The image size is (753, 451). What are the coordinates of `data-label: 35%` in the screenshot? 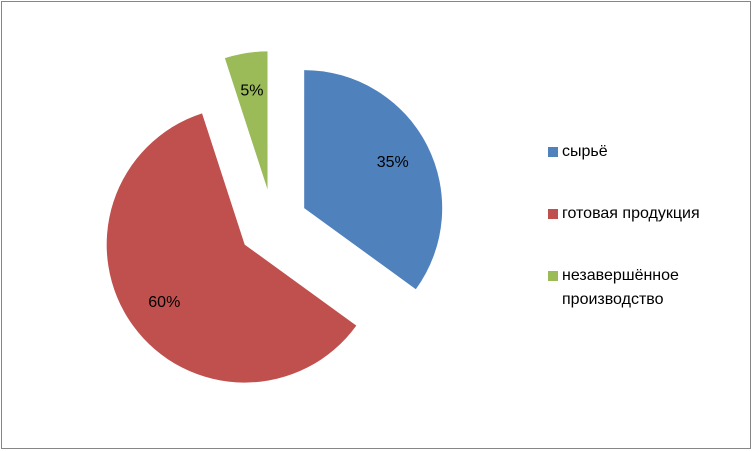 It's located at (393, 162).